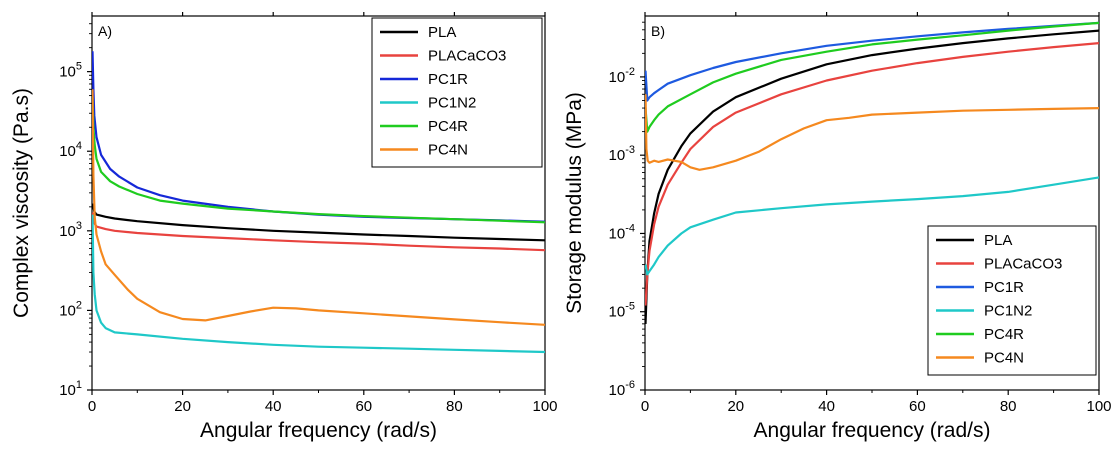 This screenshot has width=1118, height=453. I want to click on series-line-pc4n, so click(872, 132).